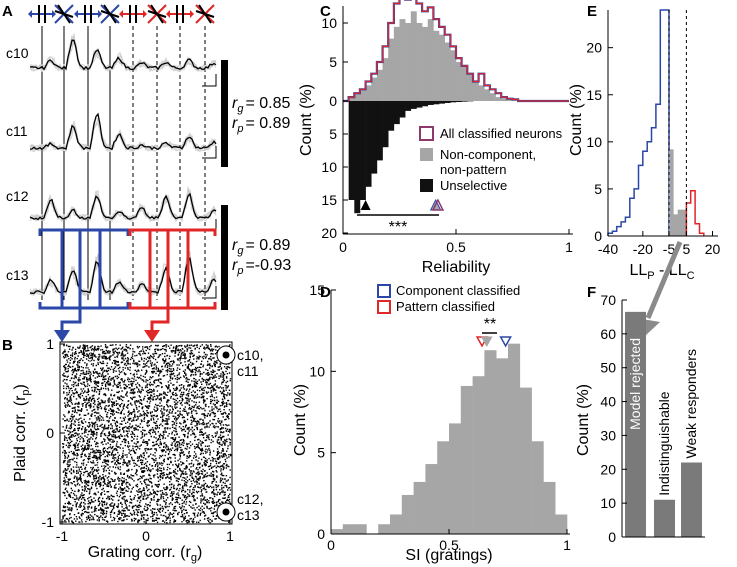 The width and height of the screenshot is (737, 567). Describe the element at coordinates (317, 290) in the screenshot. I see `y-tick-label: 15` at that location.